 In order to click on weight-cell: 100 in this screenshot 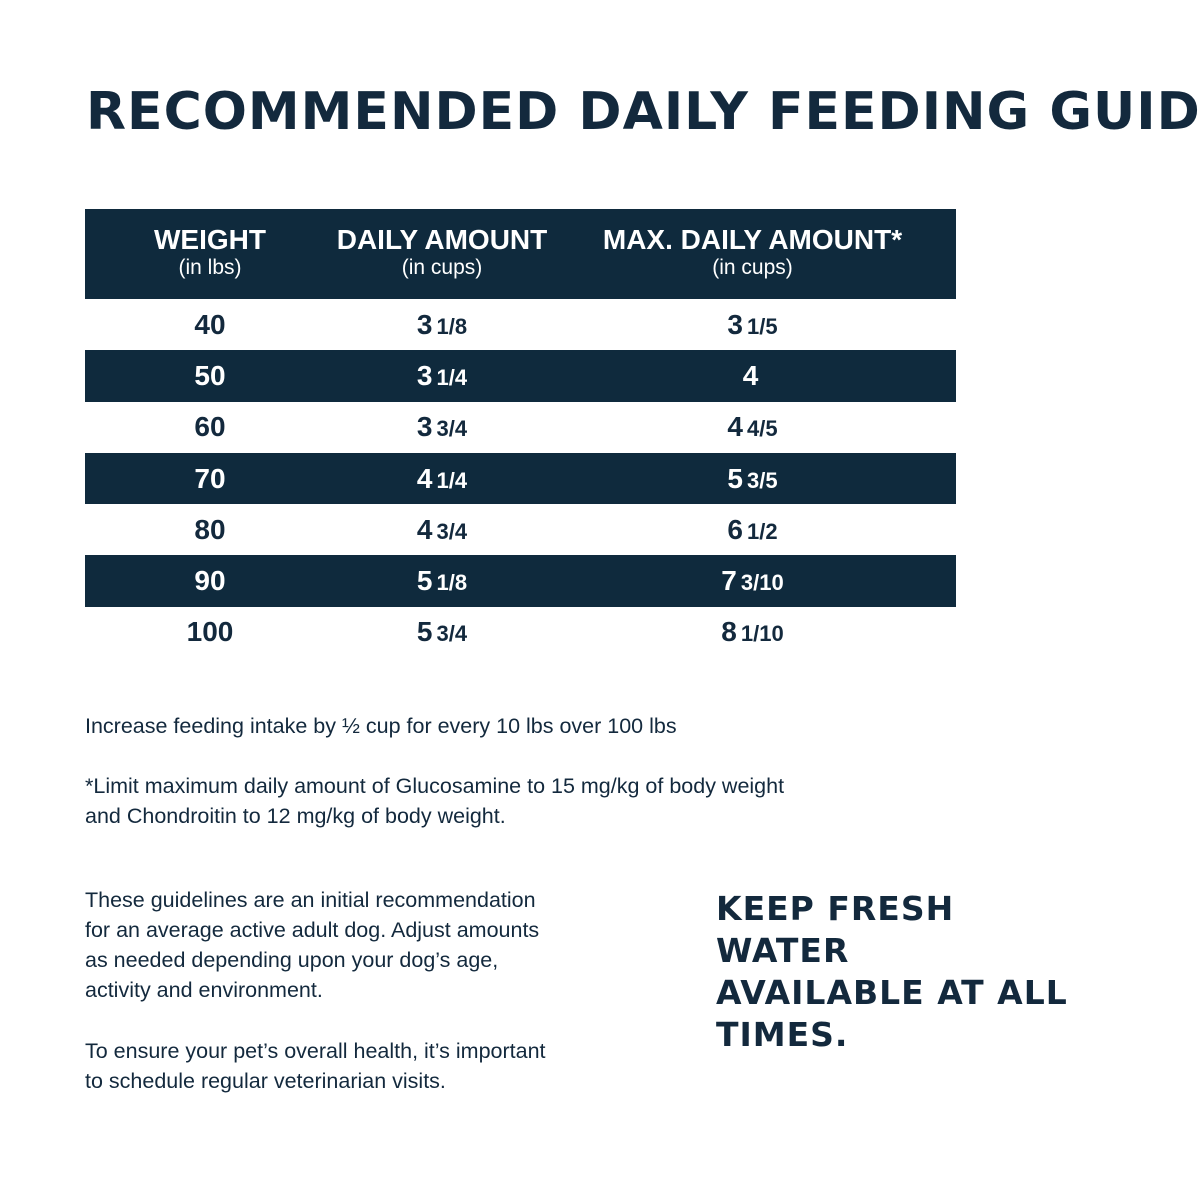, I will do `click(210, 632)`.